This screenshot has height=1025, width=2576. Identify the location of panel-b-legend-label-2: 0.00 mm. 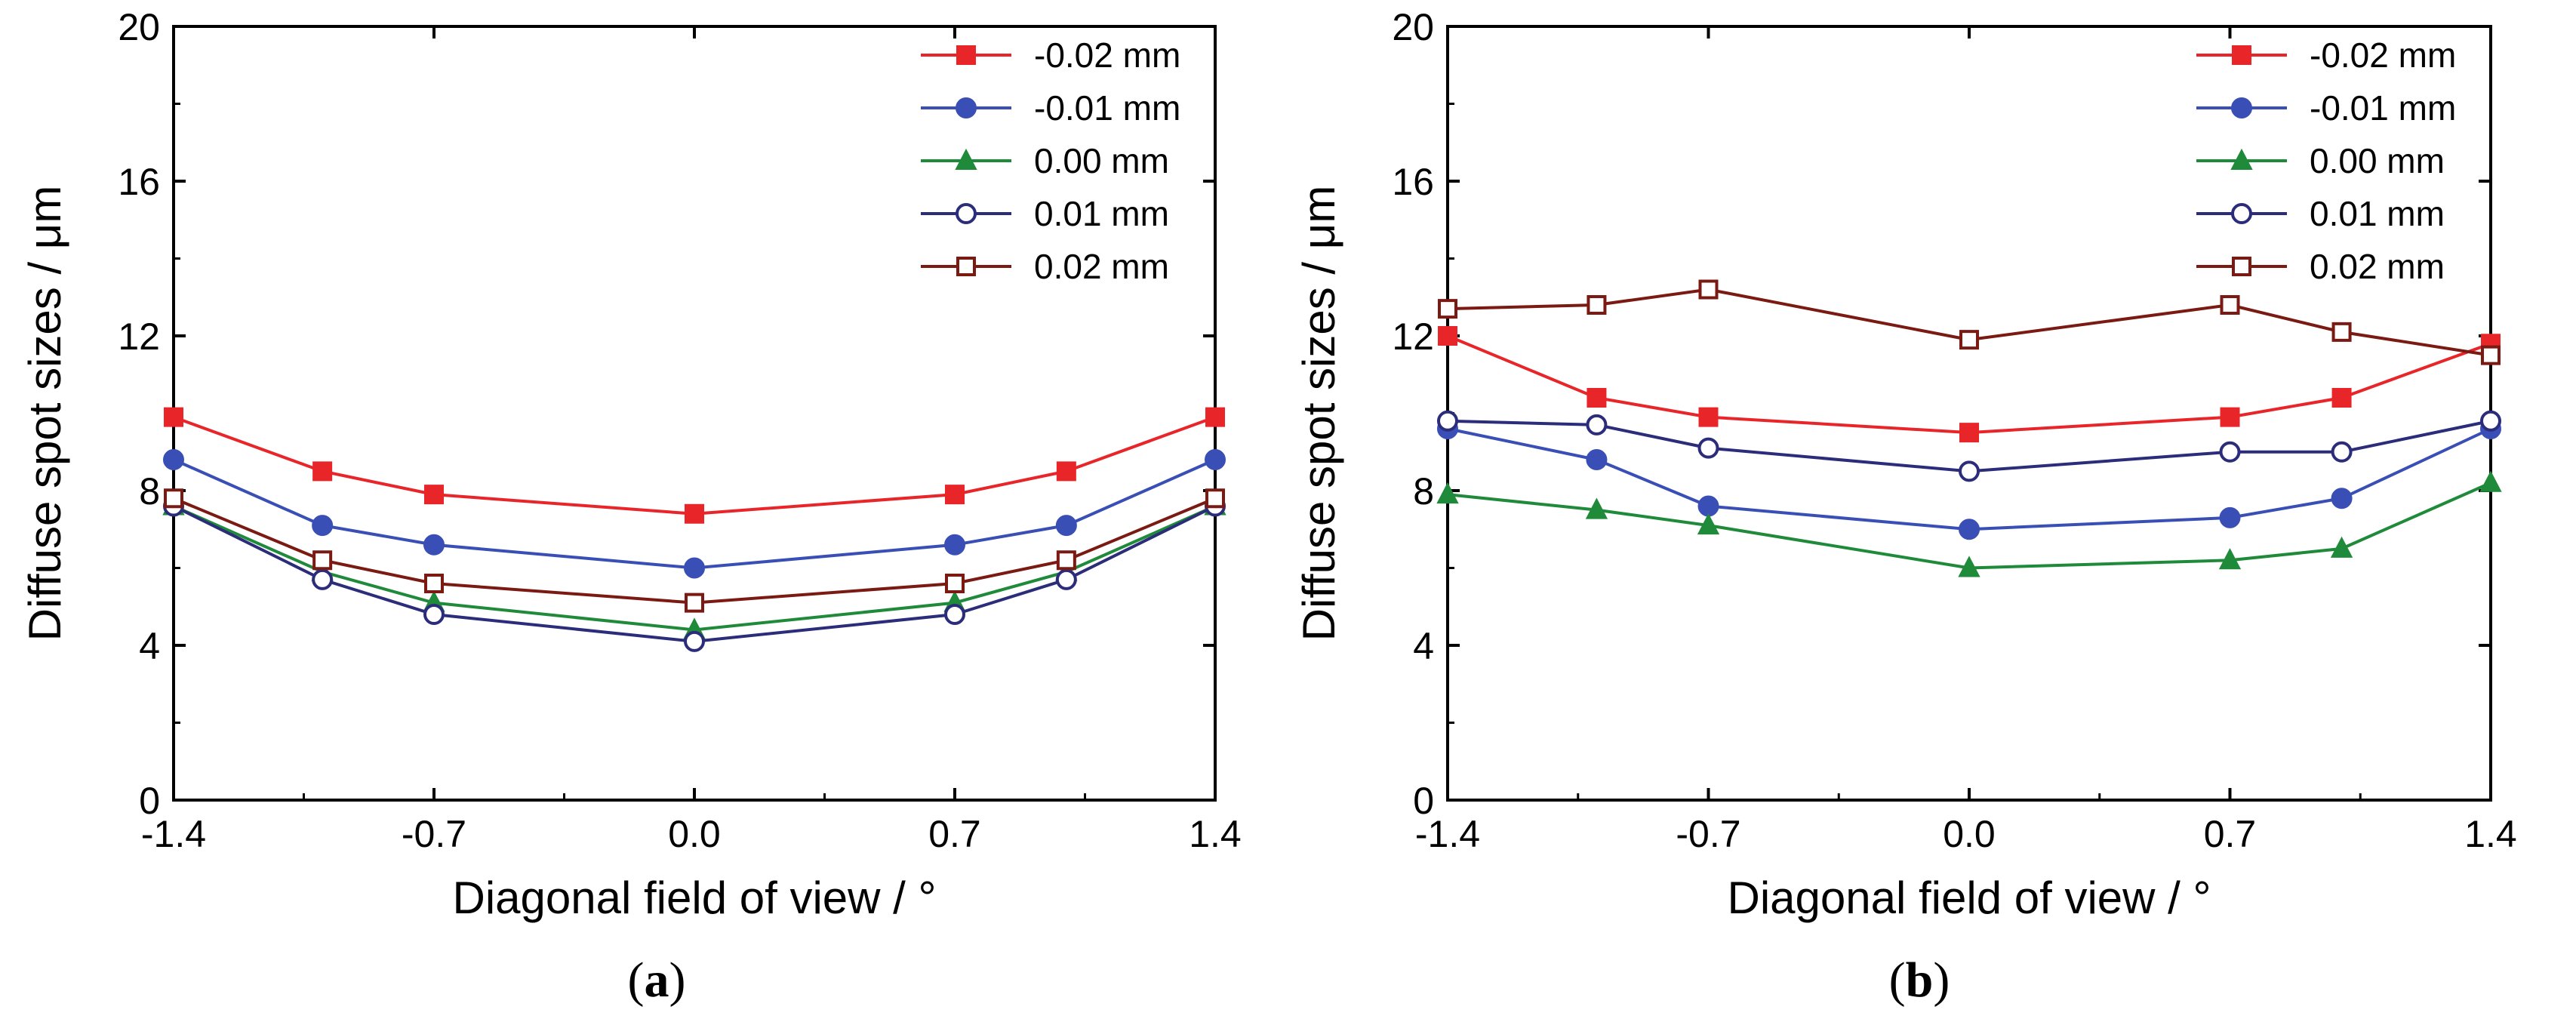
(2377, 160).